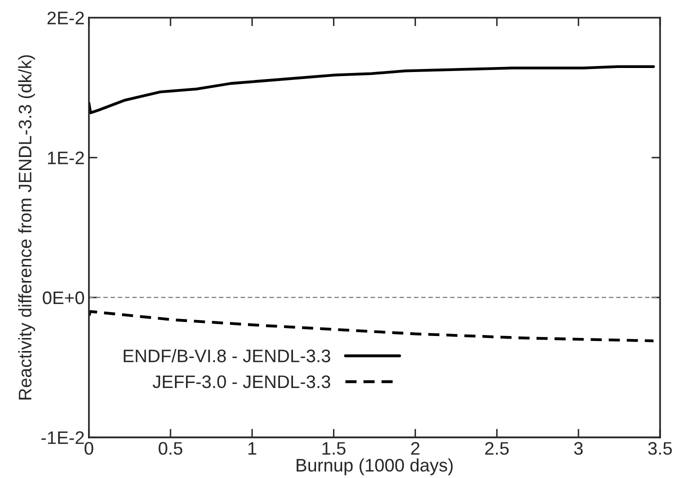 This screenshot has width=684, height=478. What do you see at coordinates (170, 448) in the screenshot?
I see `x-tick-label: 0.5` at bounding box center [170, 448].